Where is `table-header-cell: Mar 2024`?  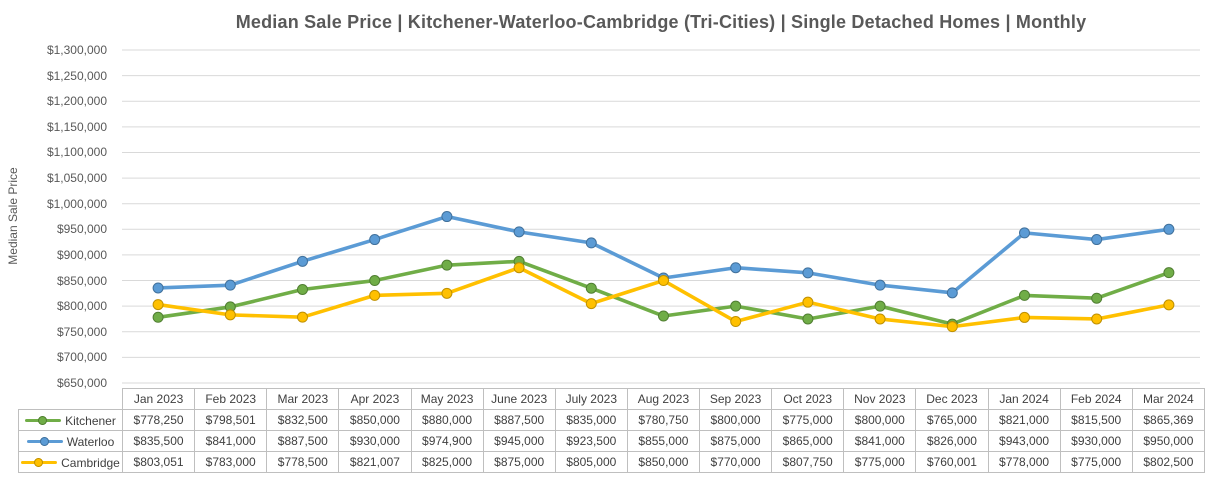
table-header-cell: Mar 2024 is located at coordinates (1168, 399).